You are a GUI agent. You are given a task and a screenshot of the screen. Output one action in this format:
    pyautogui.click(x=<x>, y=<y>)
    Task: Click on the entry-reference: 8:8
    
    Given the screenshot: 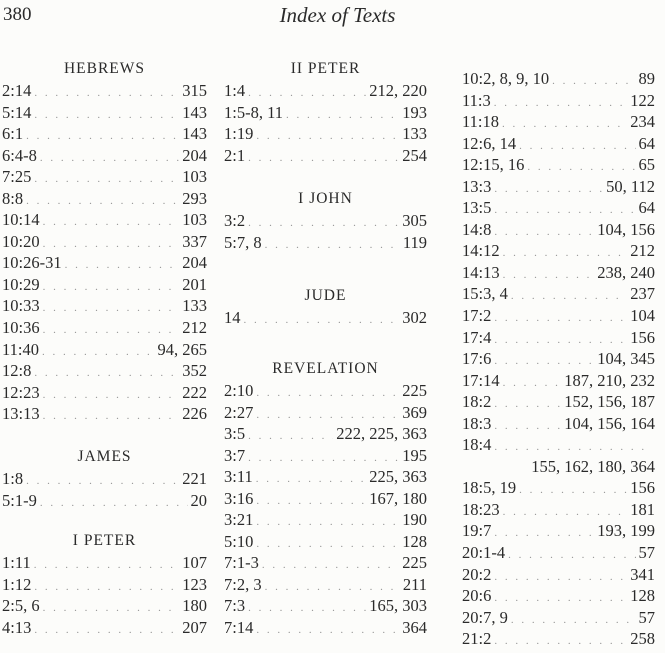 What is the action you would take?
    pyautogui.click(x=13, y=198)
    